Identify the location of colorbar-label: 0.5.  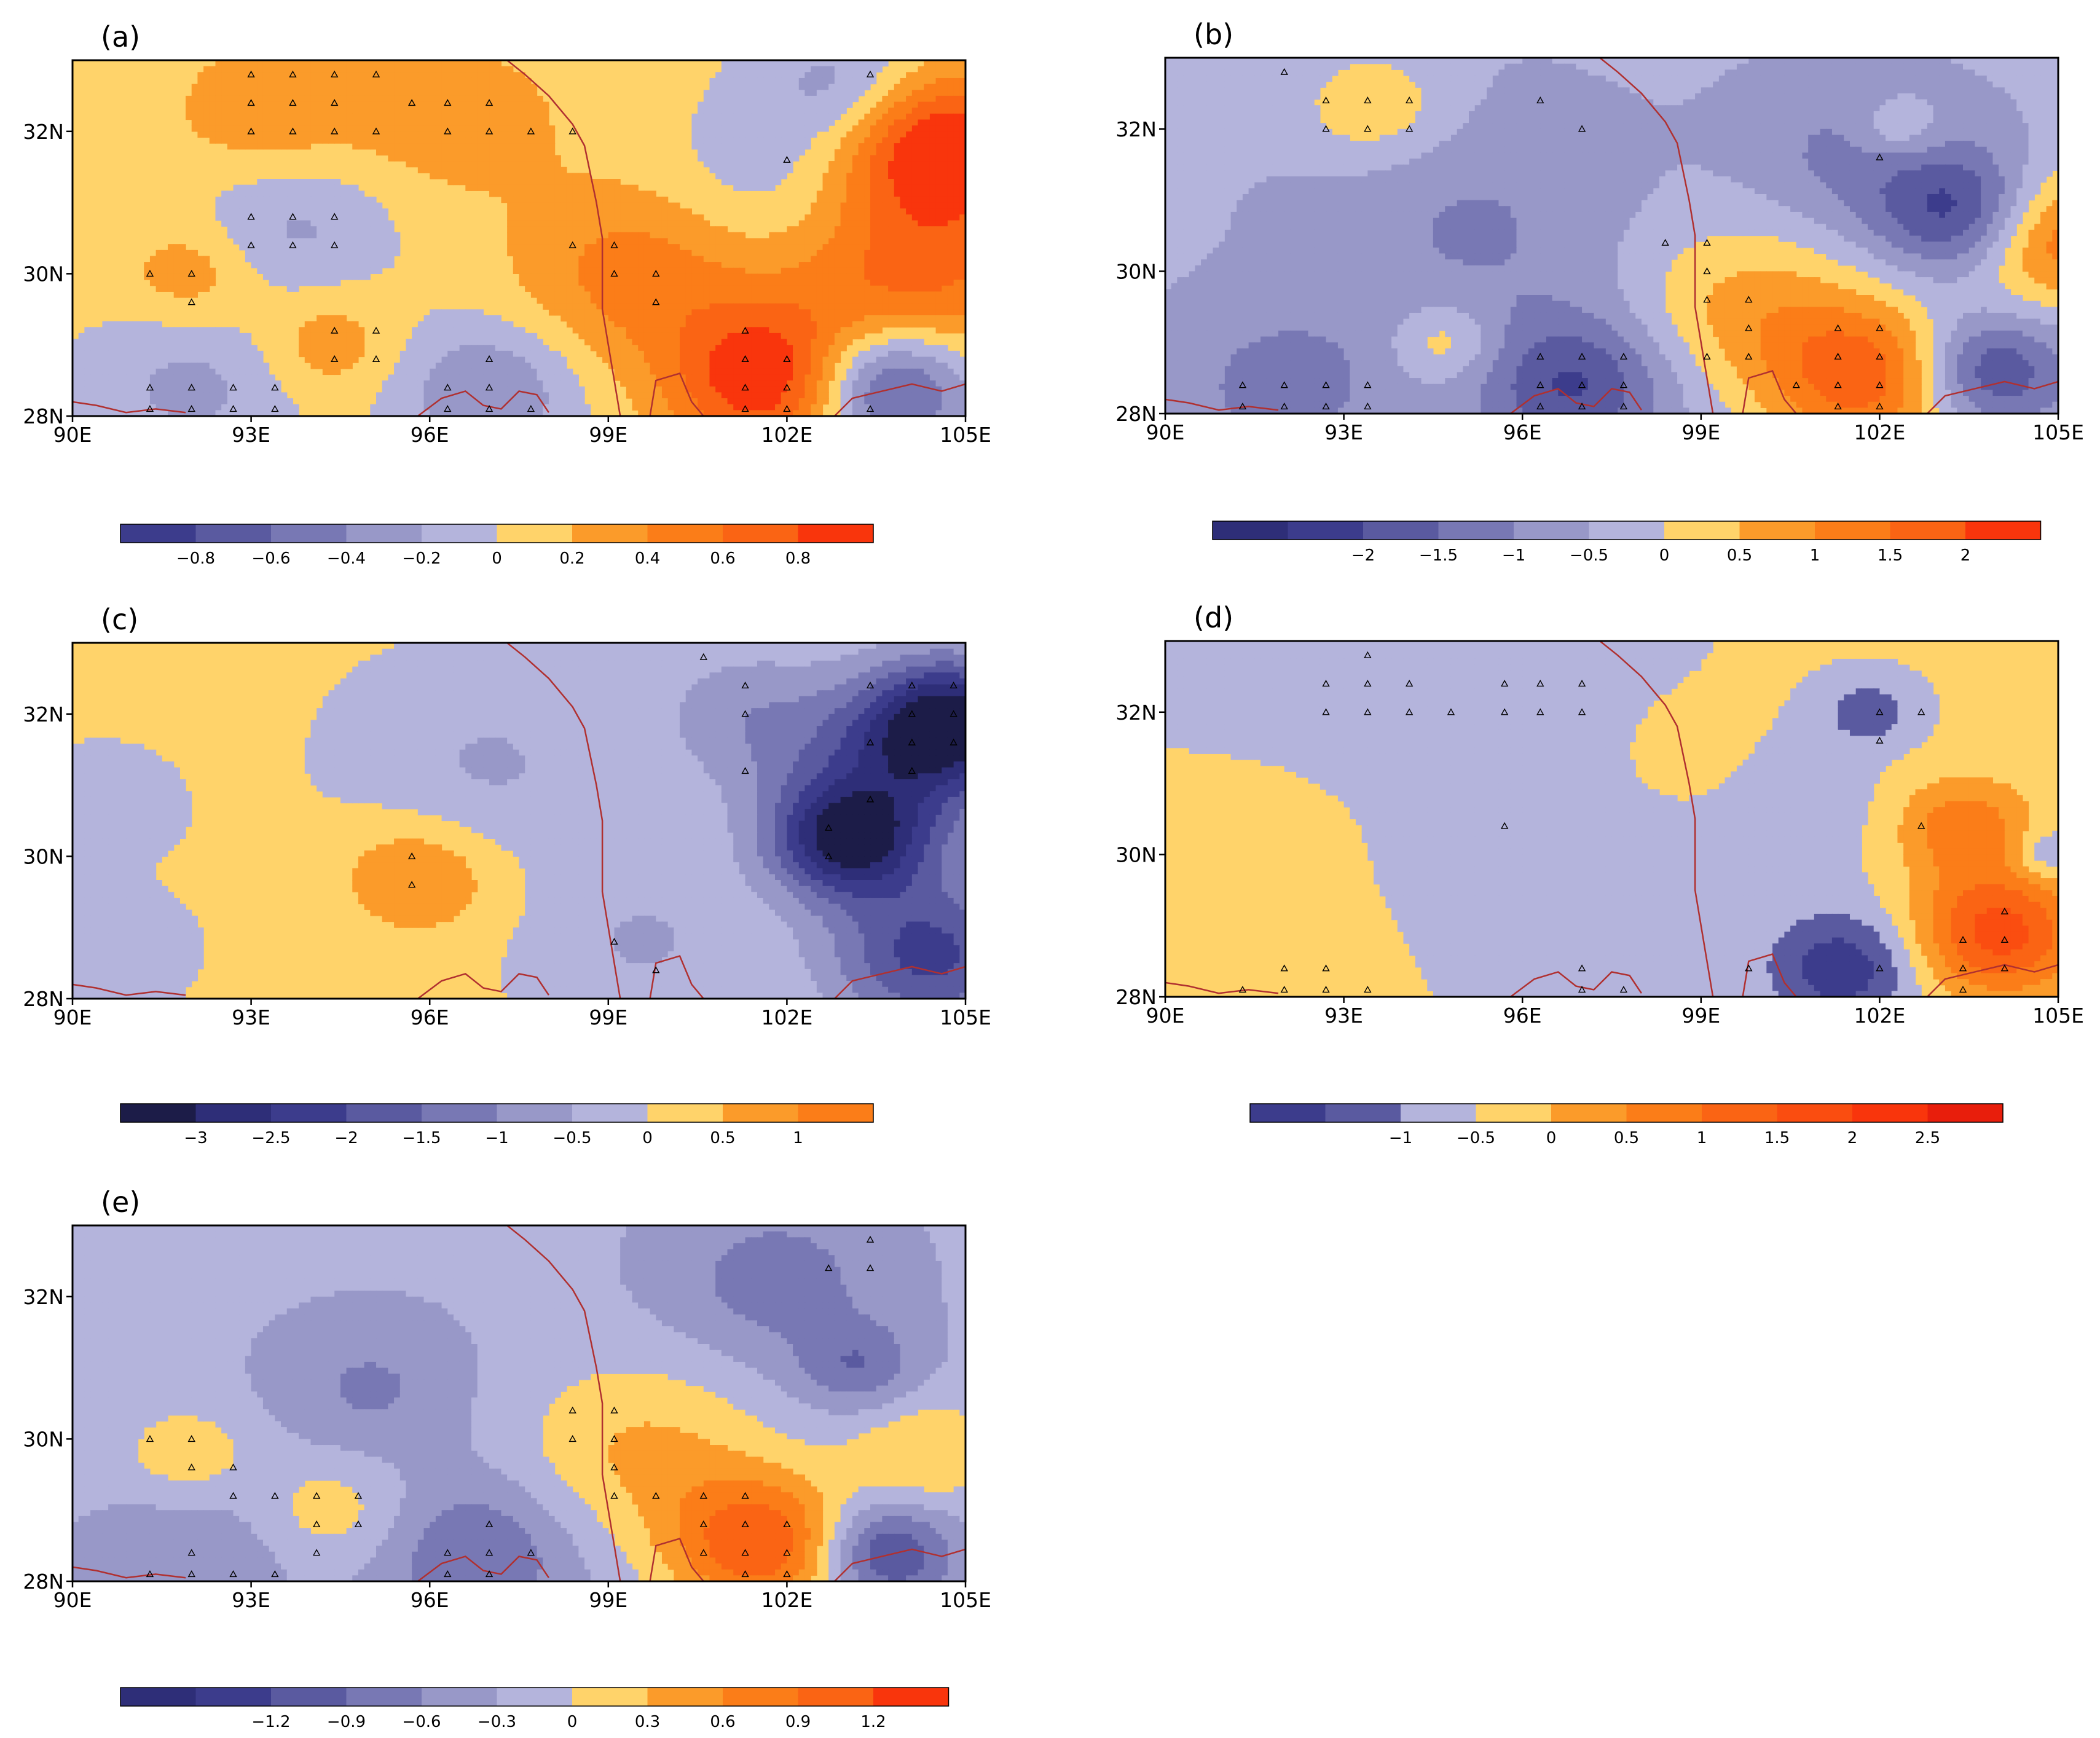
(722, 1138).